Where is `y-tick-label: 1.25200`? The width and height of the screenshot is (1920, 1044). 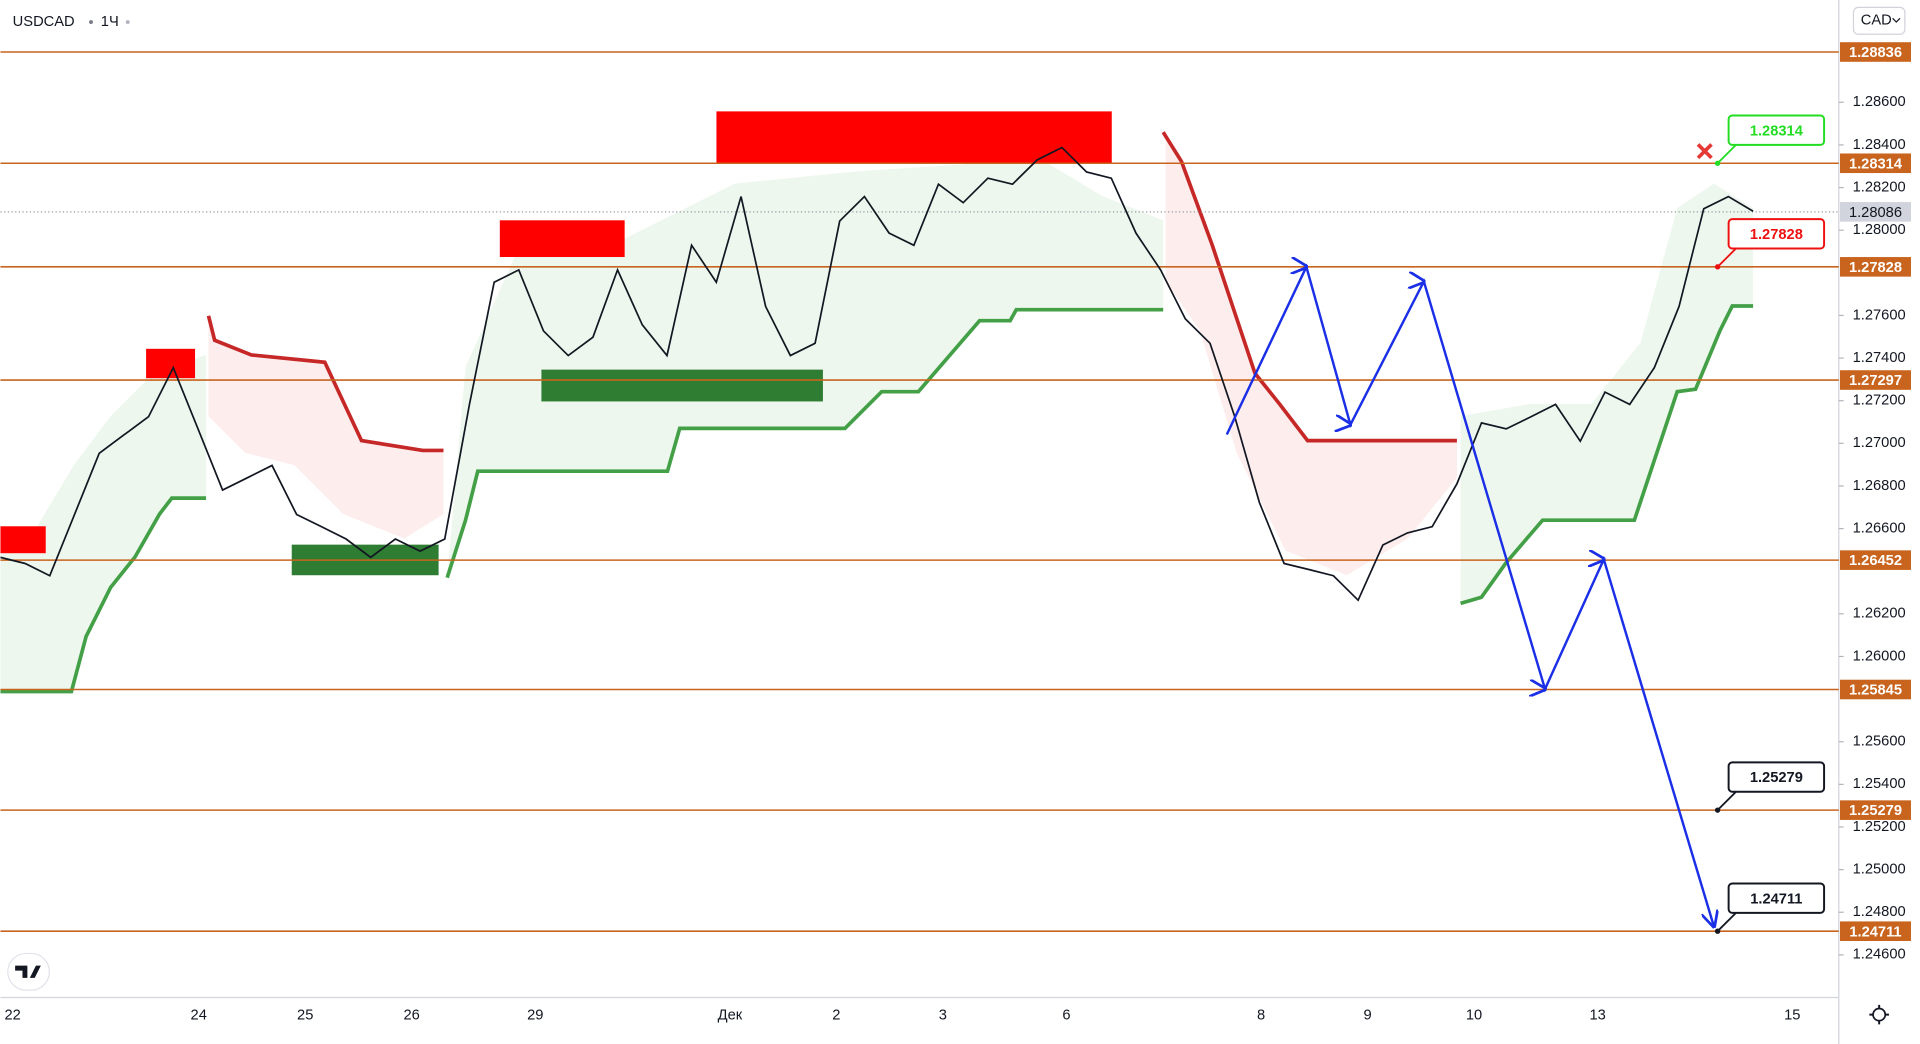
y-tick-label: 1.25200 is located at coordinates (1879, 827).